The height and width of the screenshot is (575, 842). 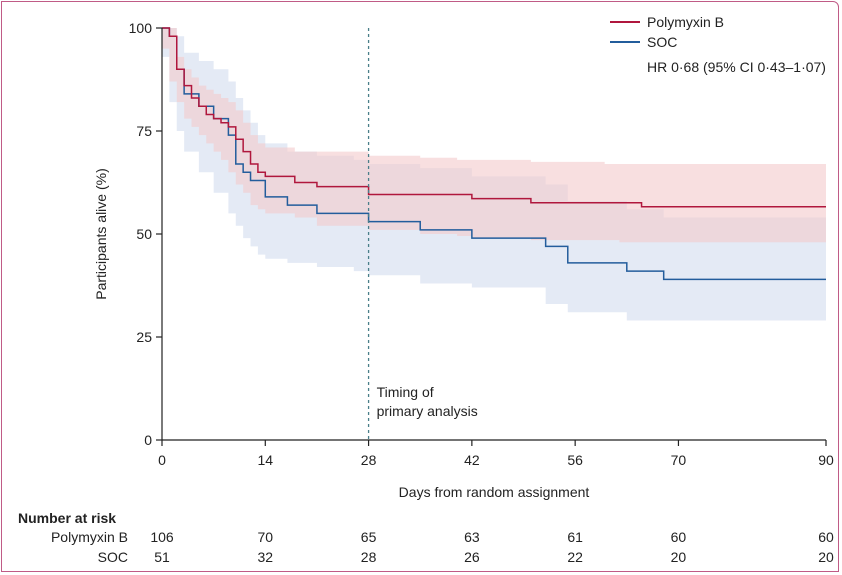 I want to click on x-tick-label: 14, so click(x=265, y=460).